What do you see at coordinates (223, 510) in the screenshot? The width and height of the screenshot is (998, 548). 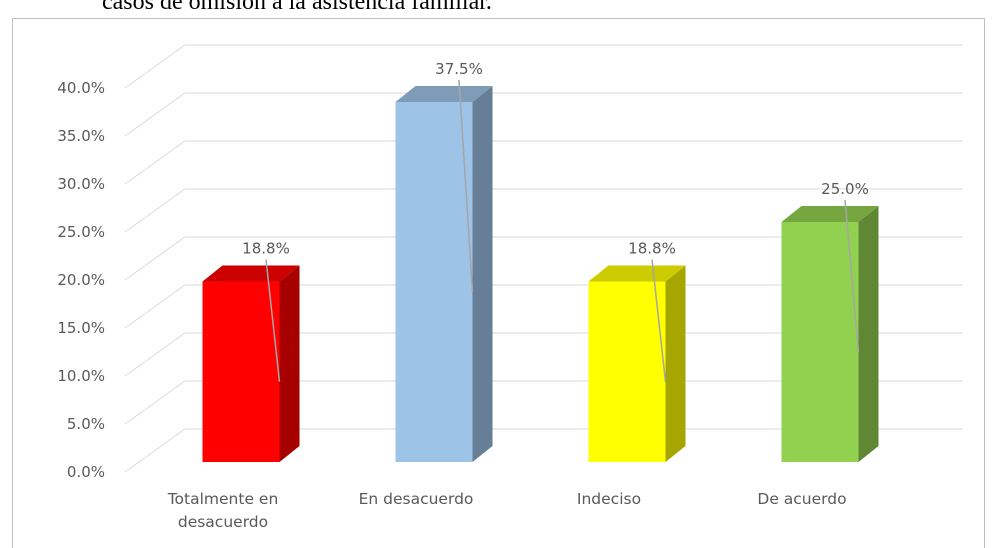 I see `x-tick-label: Totalmente en desacuerdo` at bounding box center [223, 510].